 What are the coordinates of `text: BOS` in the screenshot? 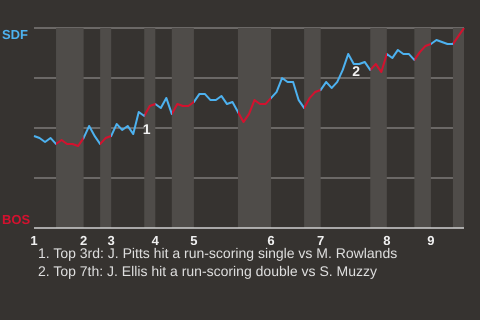 It's located at (16, 219).